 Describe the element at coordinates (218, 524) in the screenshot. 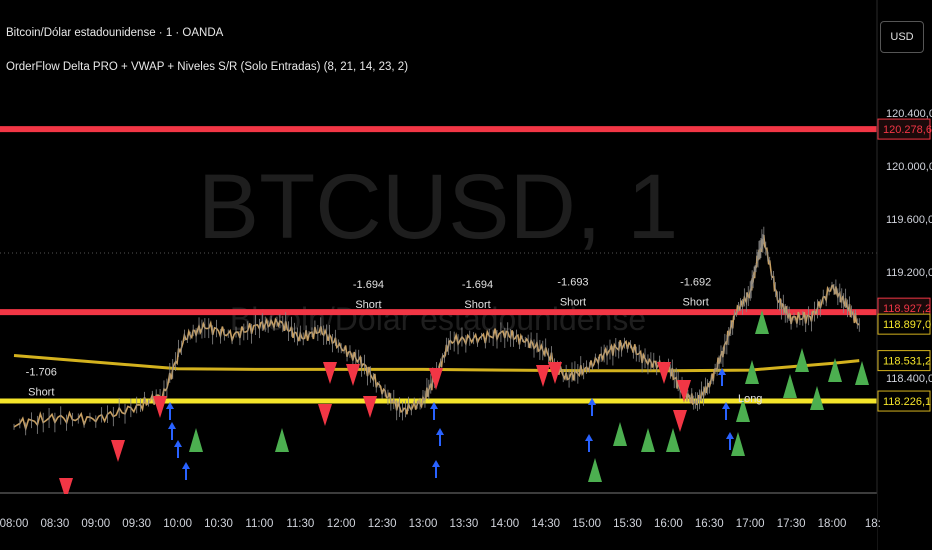

I see `time-tick-label: 10:30` at that location.